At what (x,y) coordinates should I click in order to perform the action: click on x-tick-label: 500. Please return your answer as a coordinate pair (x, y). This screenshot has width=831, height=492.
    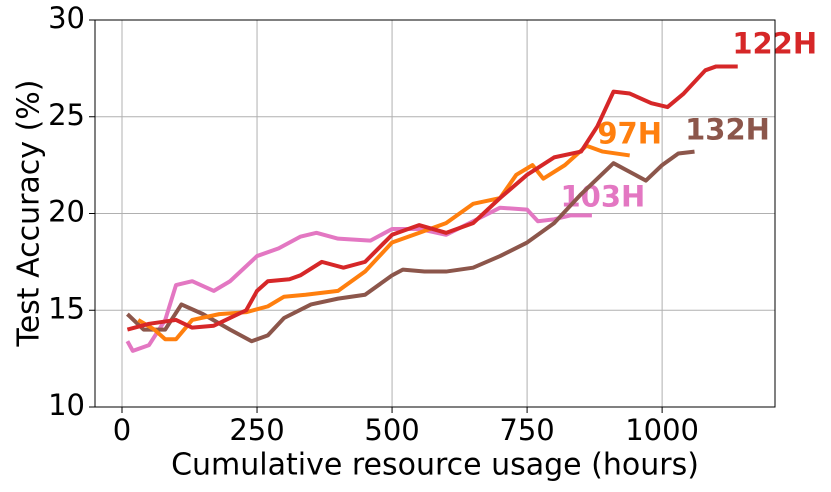
    Looking at the image, I should click on (391, 430).